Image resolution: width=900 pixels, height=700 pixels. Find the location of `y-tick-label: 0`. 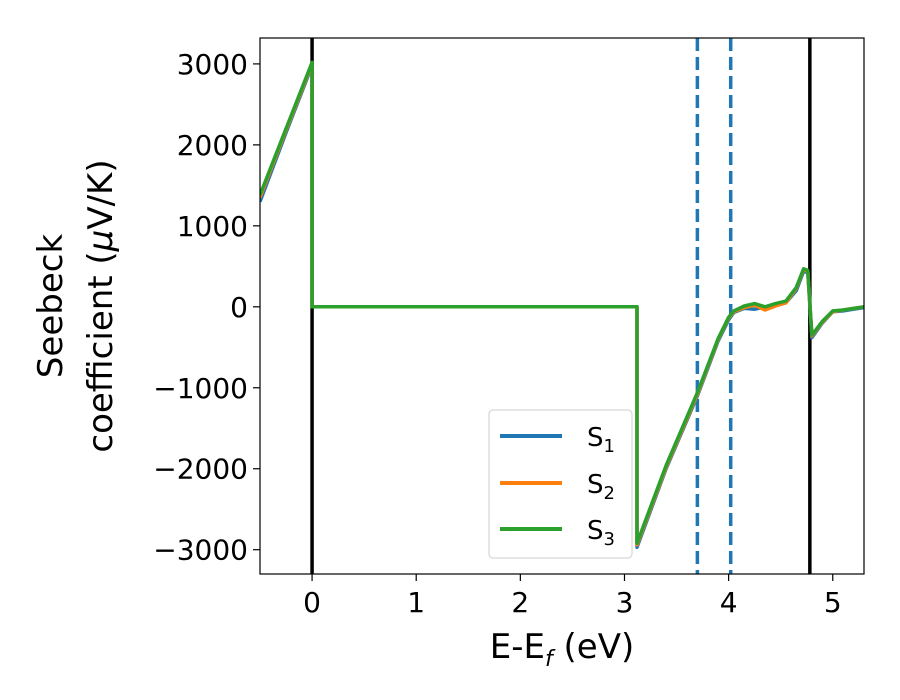

y-tick-label: 0 is located at coordinates (239, 307).